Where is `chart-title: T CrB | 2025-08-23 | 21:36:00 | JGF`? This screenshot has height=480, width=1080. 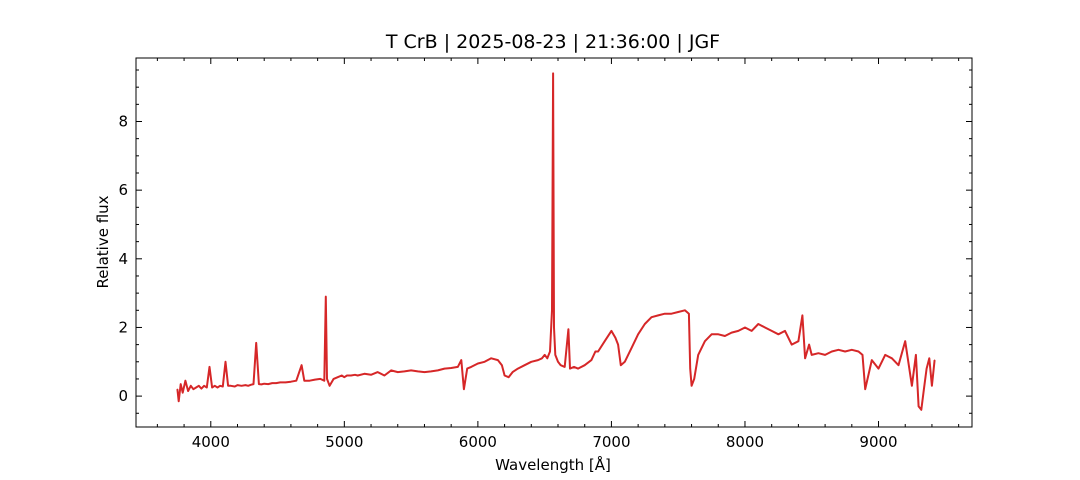 chart-title: T CrB | 2025-08-23 | 21:36:00 | JGF is located at coordinates (552, 42).